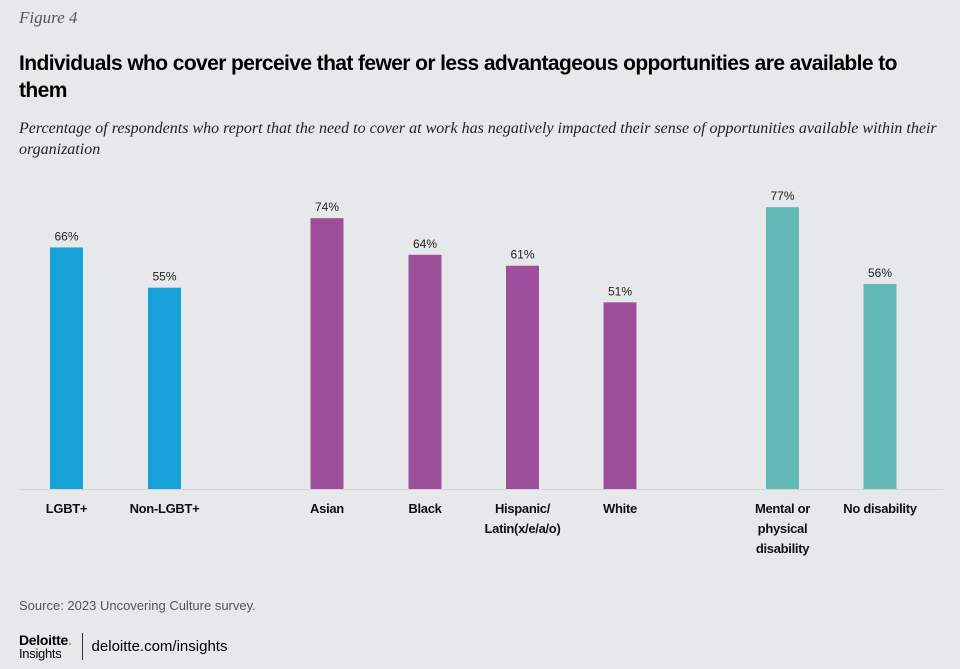 This screenshot has width=960, height=669. I want to click on logo-wordmark: Deloitte., so click(45, 639).